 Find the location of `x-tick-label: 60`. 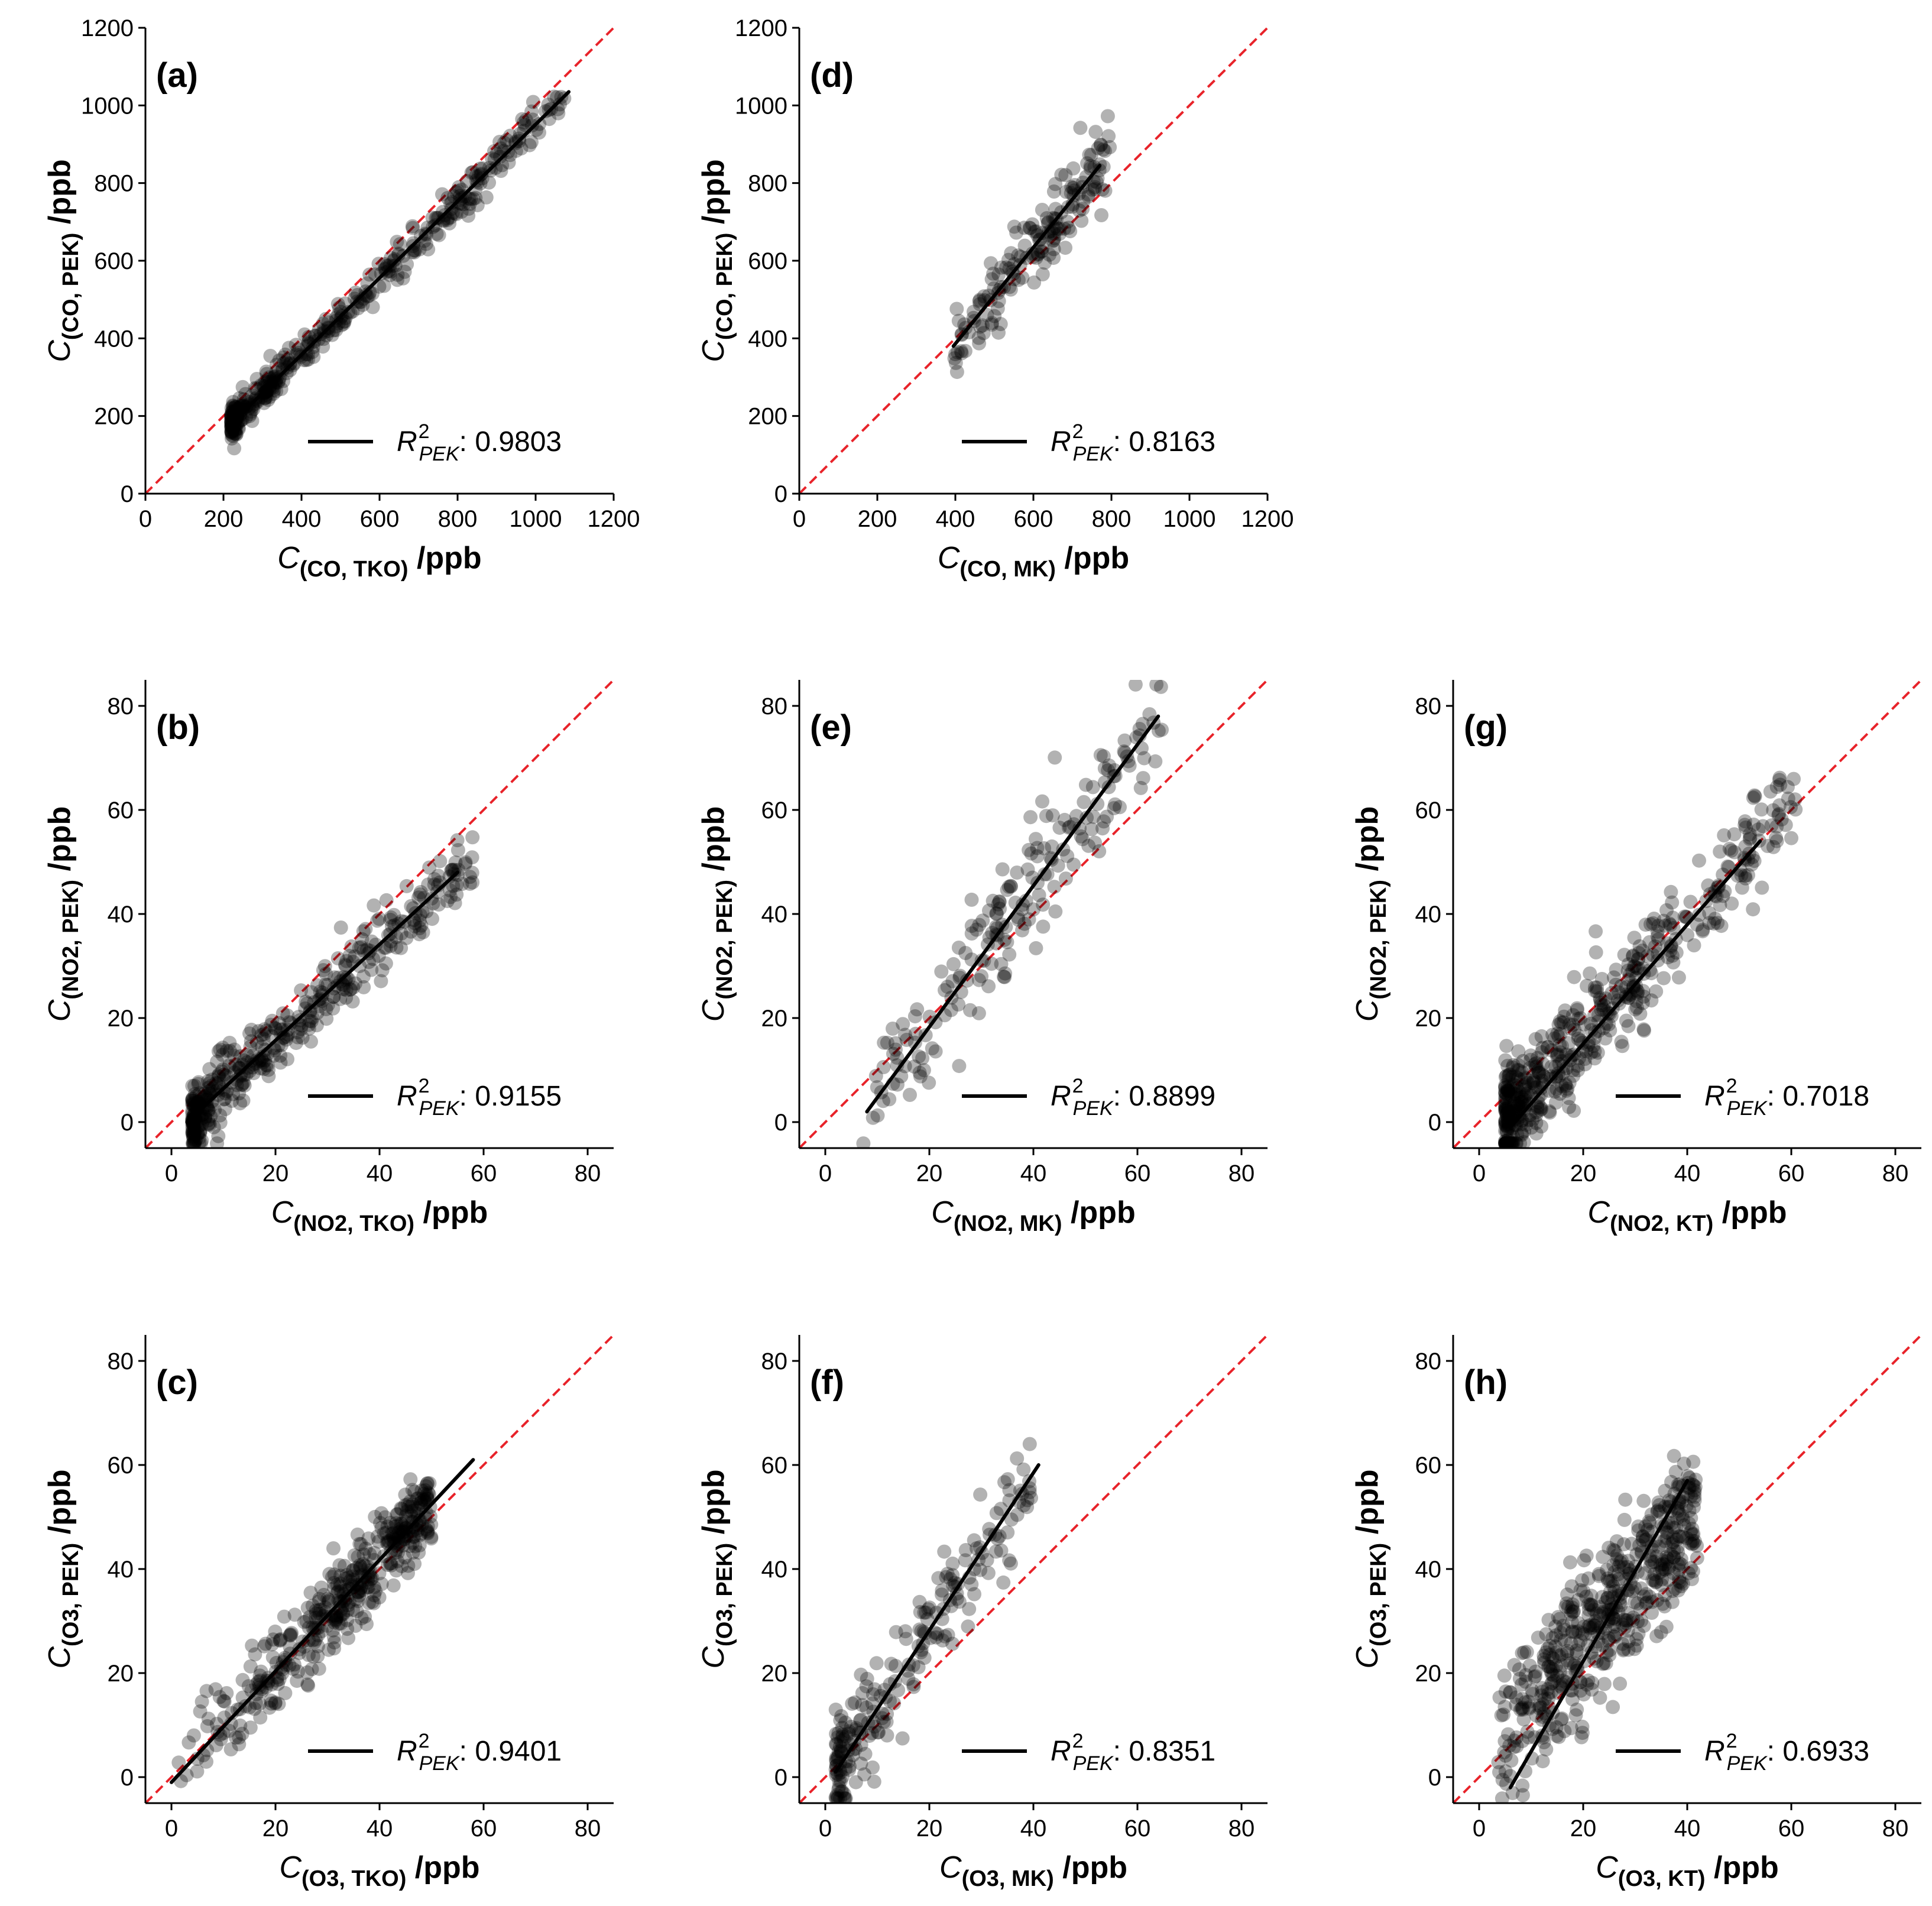

x-tick-label: 60 is located at coordinates (484, 1174).